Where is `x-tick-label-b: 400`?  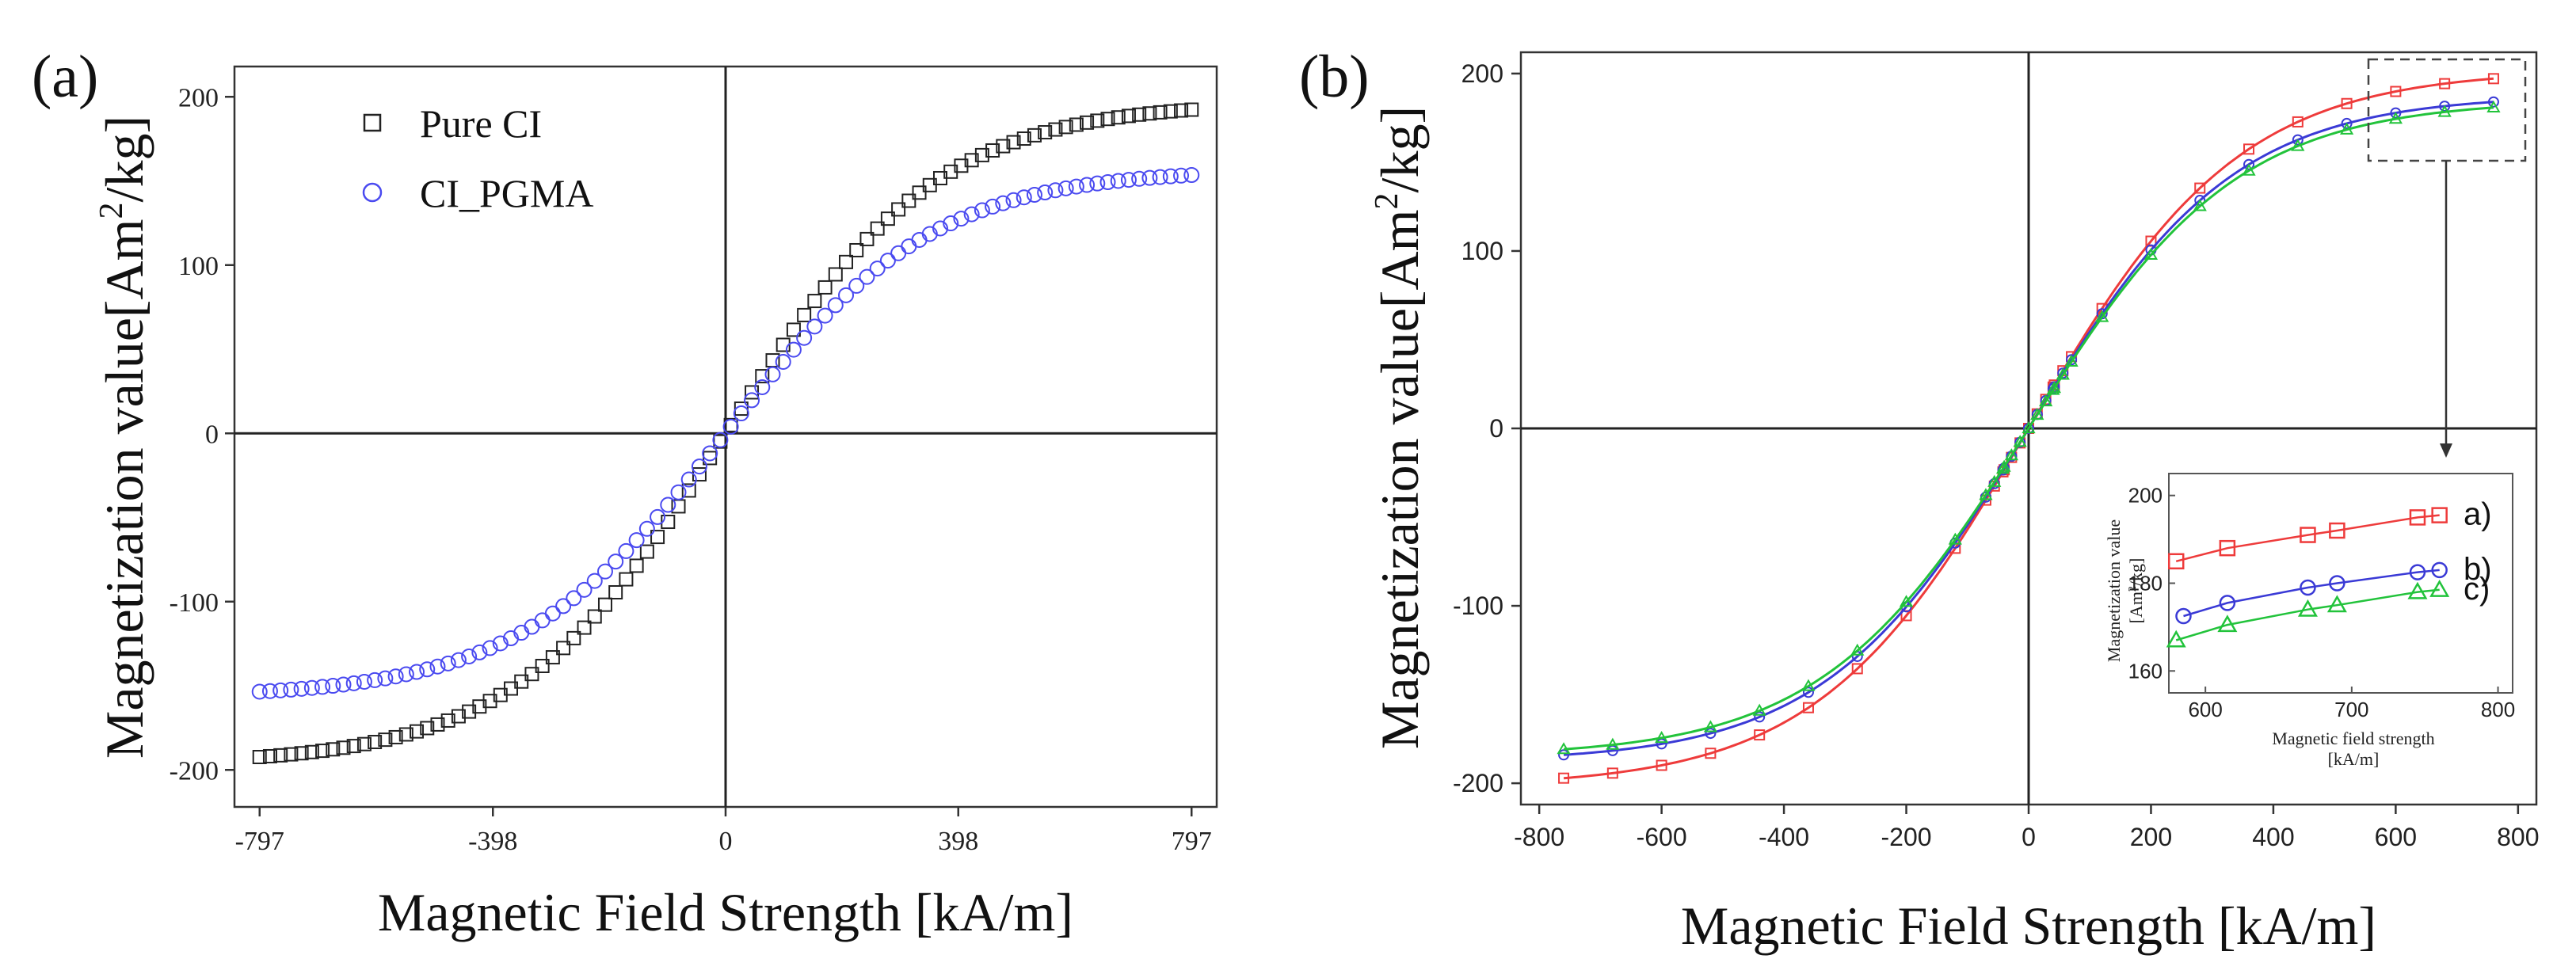
x-tick-label-b: 400 is located at coordinates (2273, 837).